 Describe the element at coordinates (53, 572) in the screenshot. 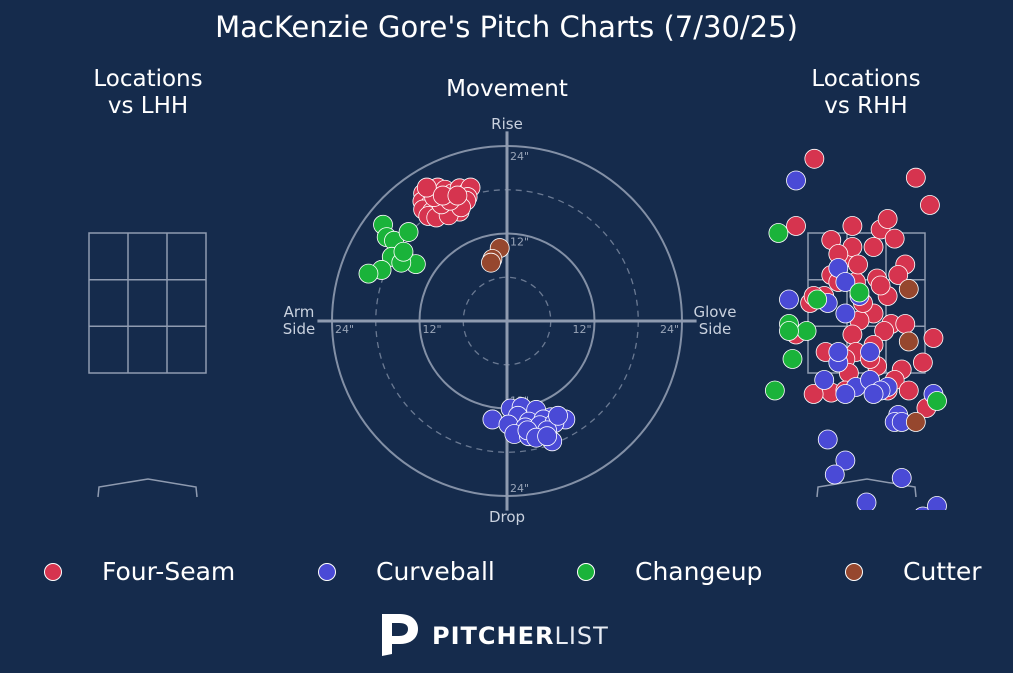

I see `legend-dot-four-seam` at that location.